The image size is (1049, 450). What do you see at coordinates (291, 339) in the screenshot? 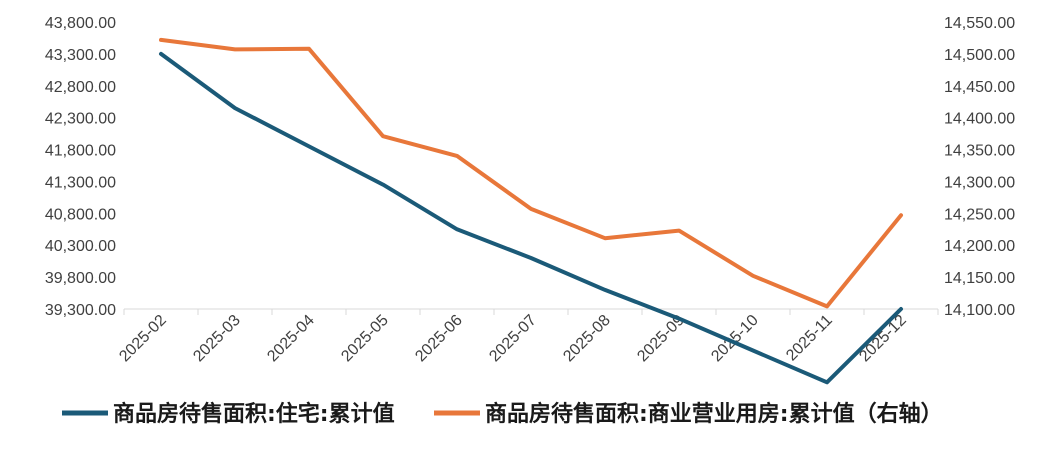
I see `x-axis-tick-label: 2025-04` at bounding box center [291, 339].